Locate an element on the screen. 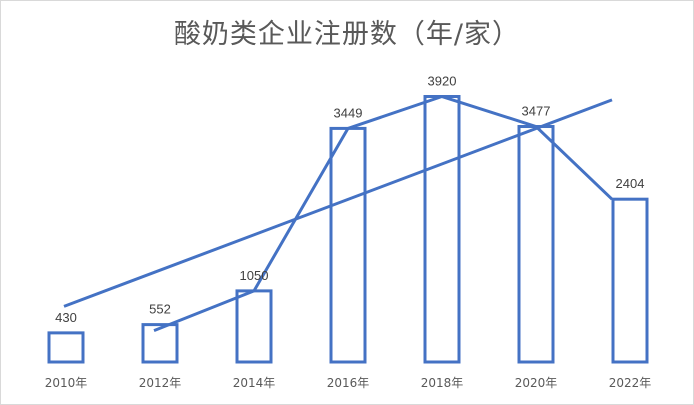 The image size is (694, 405). data-label-6: 2404 is located at coordinates (630, 183).